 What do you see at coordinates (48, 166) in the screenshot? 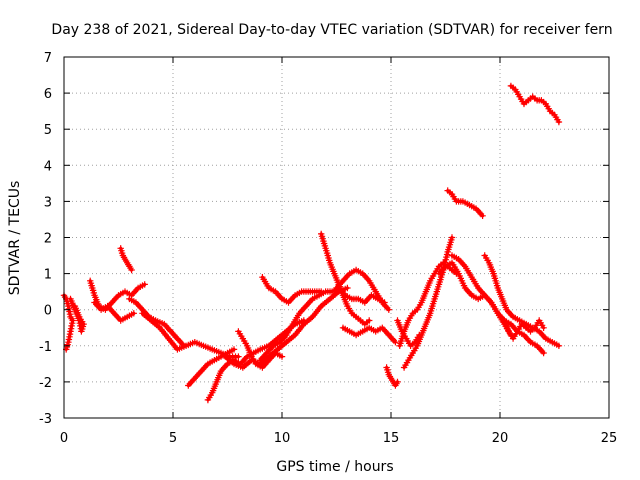
I see `y-tick-label: 4` at bounding box center [48, 166].